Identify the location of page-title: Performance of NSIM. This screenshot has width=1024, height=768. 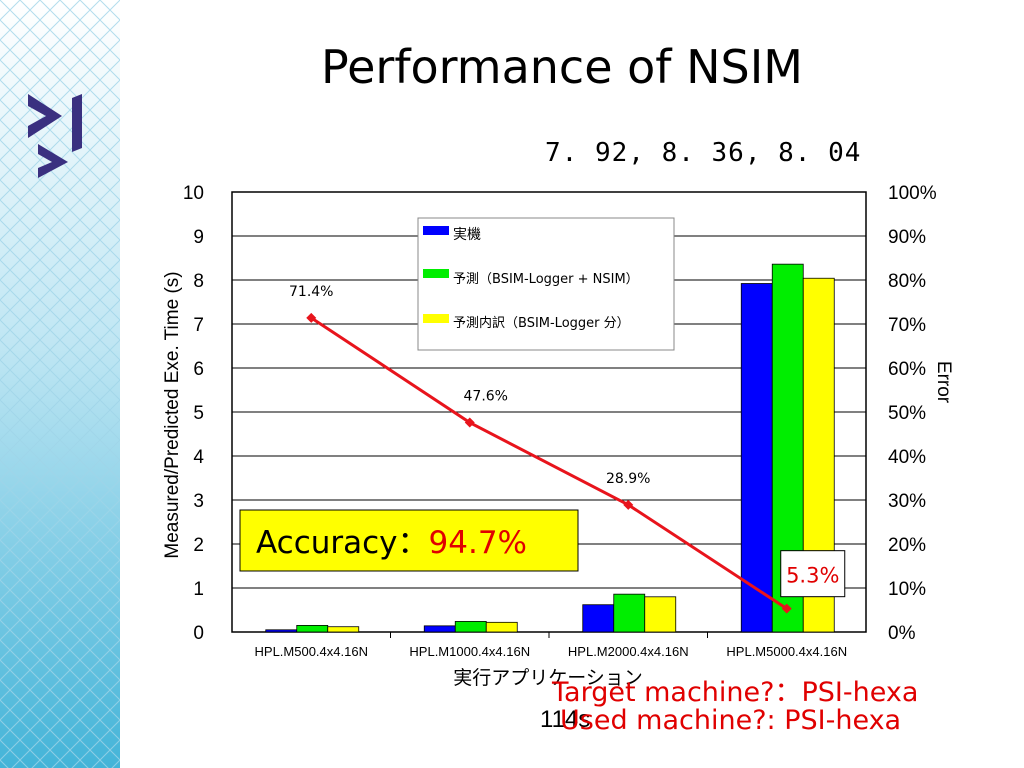
(562, 67).